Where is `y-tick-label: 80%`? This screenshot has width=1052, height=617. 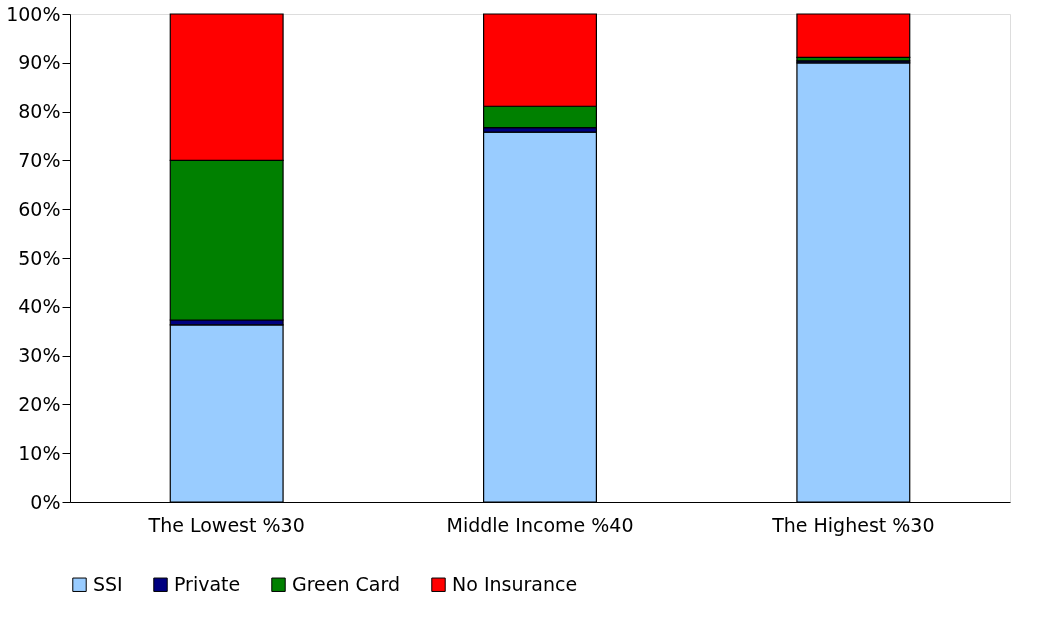
y-tick-label: 80% is located at coordinates (39, 111).